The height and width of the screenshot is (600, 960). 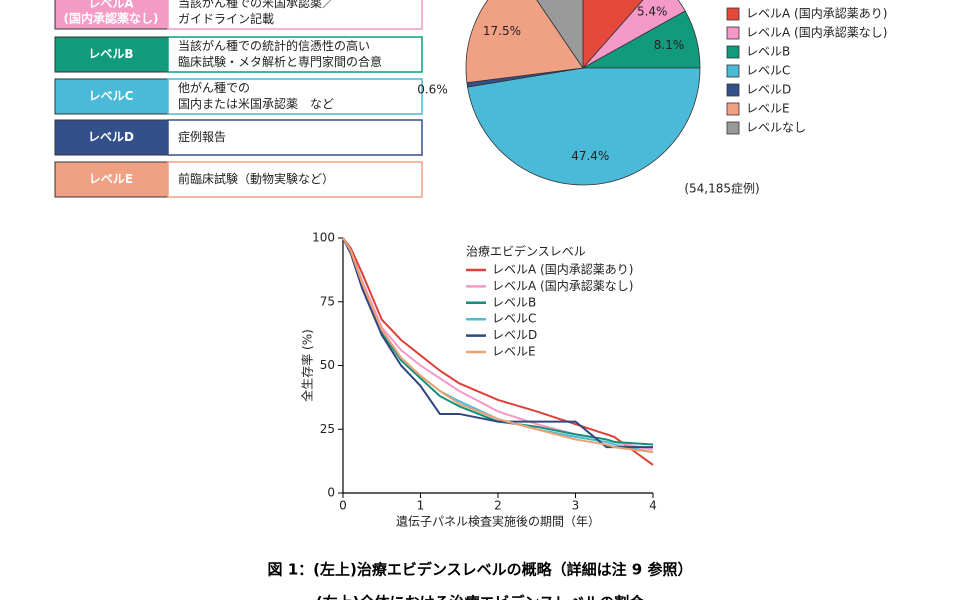 What do you see at coordinates (480, 570) in the screenshot?
I see `caption: 図 1：(左上)治療エビデンスレベルの概略（詳細は注 9 参照）` at bounding box center [480, 570].